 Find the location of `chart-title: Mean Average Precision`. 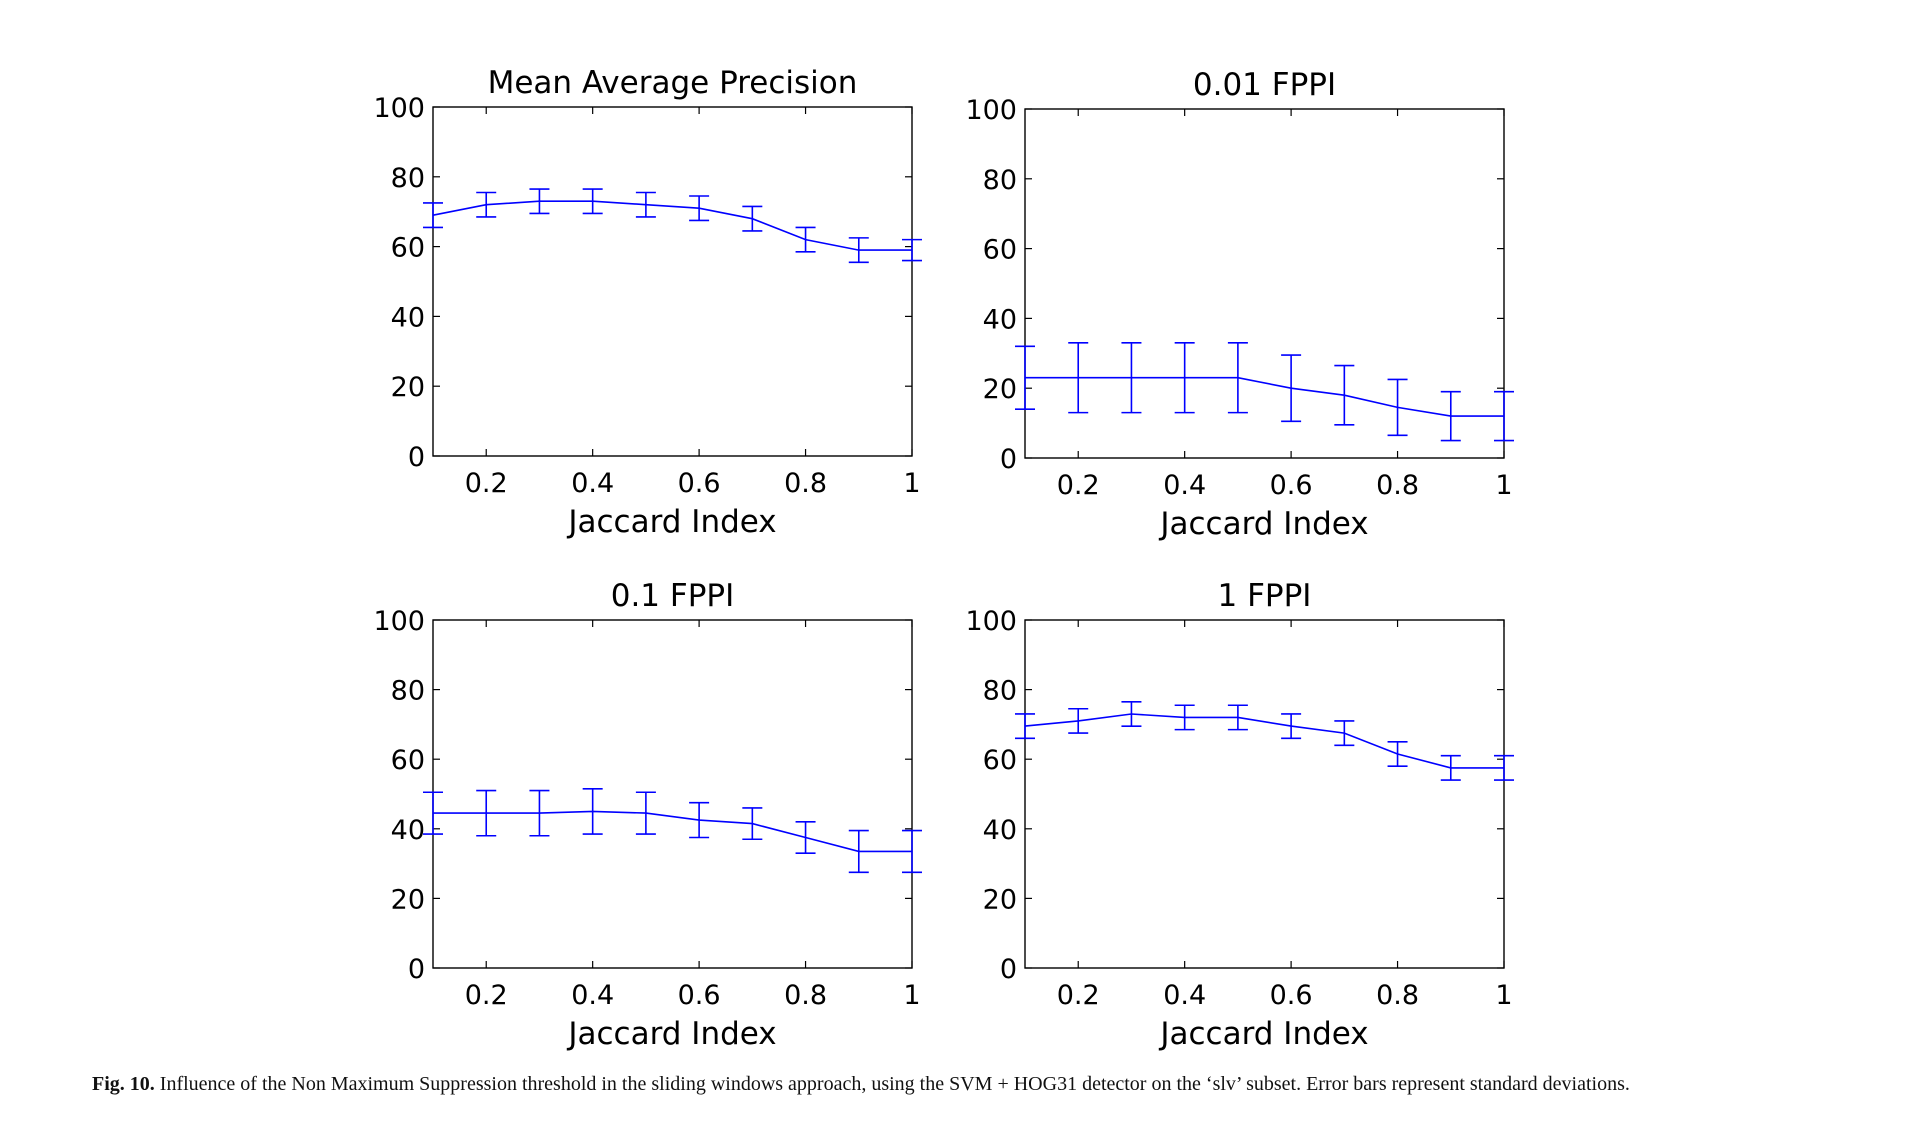

chart-title: Mean Average Precision is located at coordinates (673, 83).